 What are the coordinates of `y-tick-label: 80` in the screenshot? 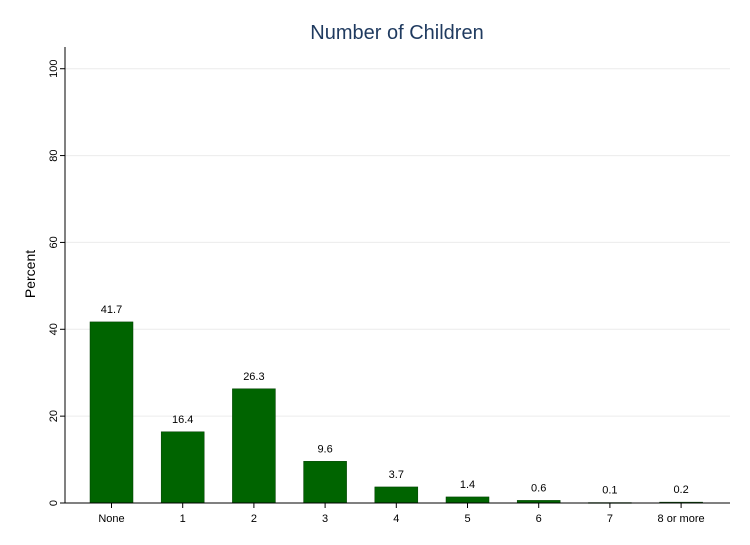 It's located at (54, 155).